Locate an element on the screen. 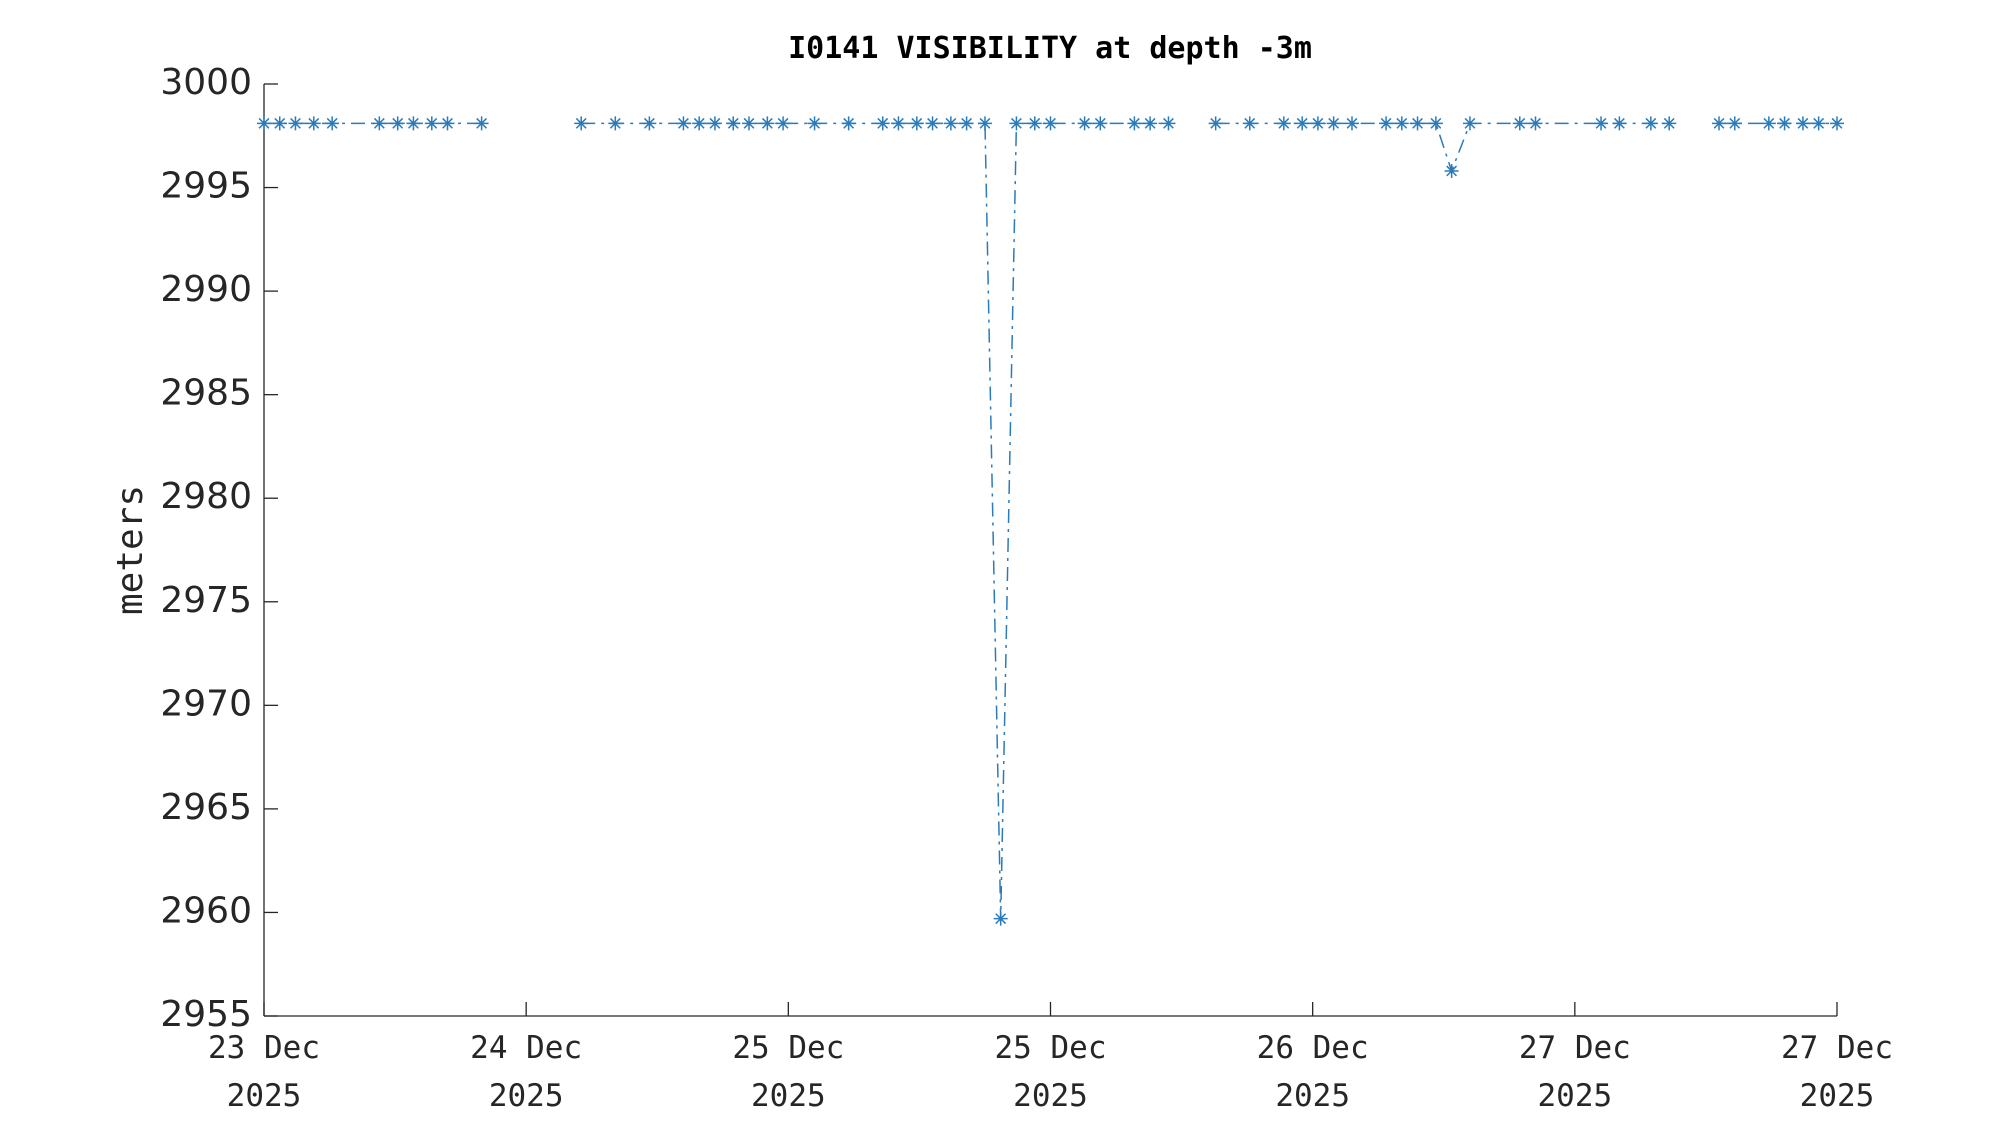 This screenshot has height=1125, width=2000. y-tick-label: 2965 is located at coordinates (206, 807).